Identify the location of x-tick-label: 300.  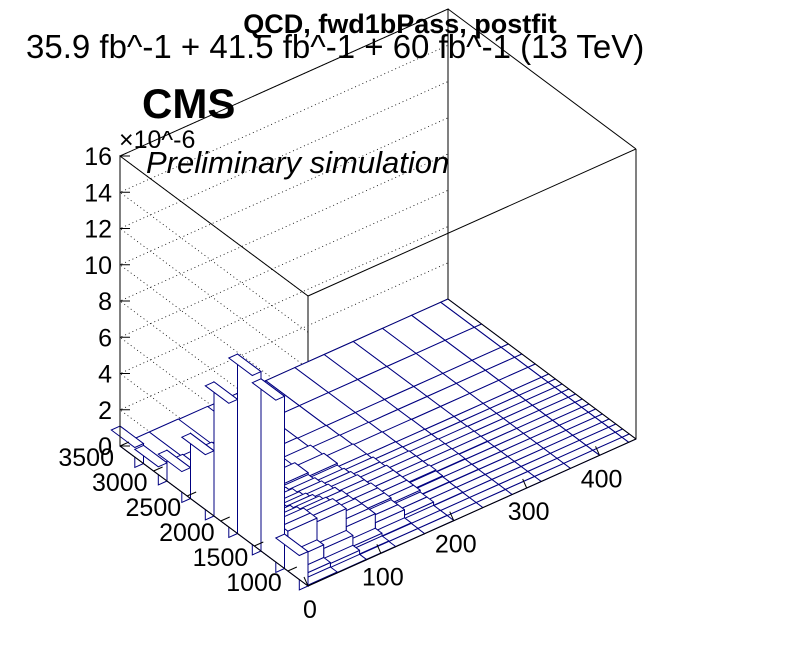
(529, 512).